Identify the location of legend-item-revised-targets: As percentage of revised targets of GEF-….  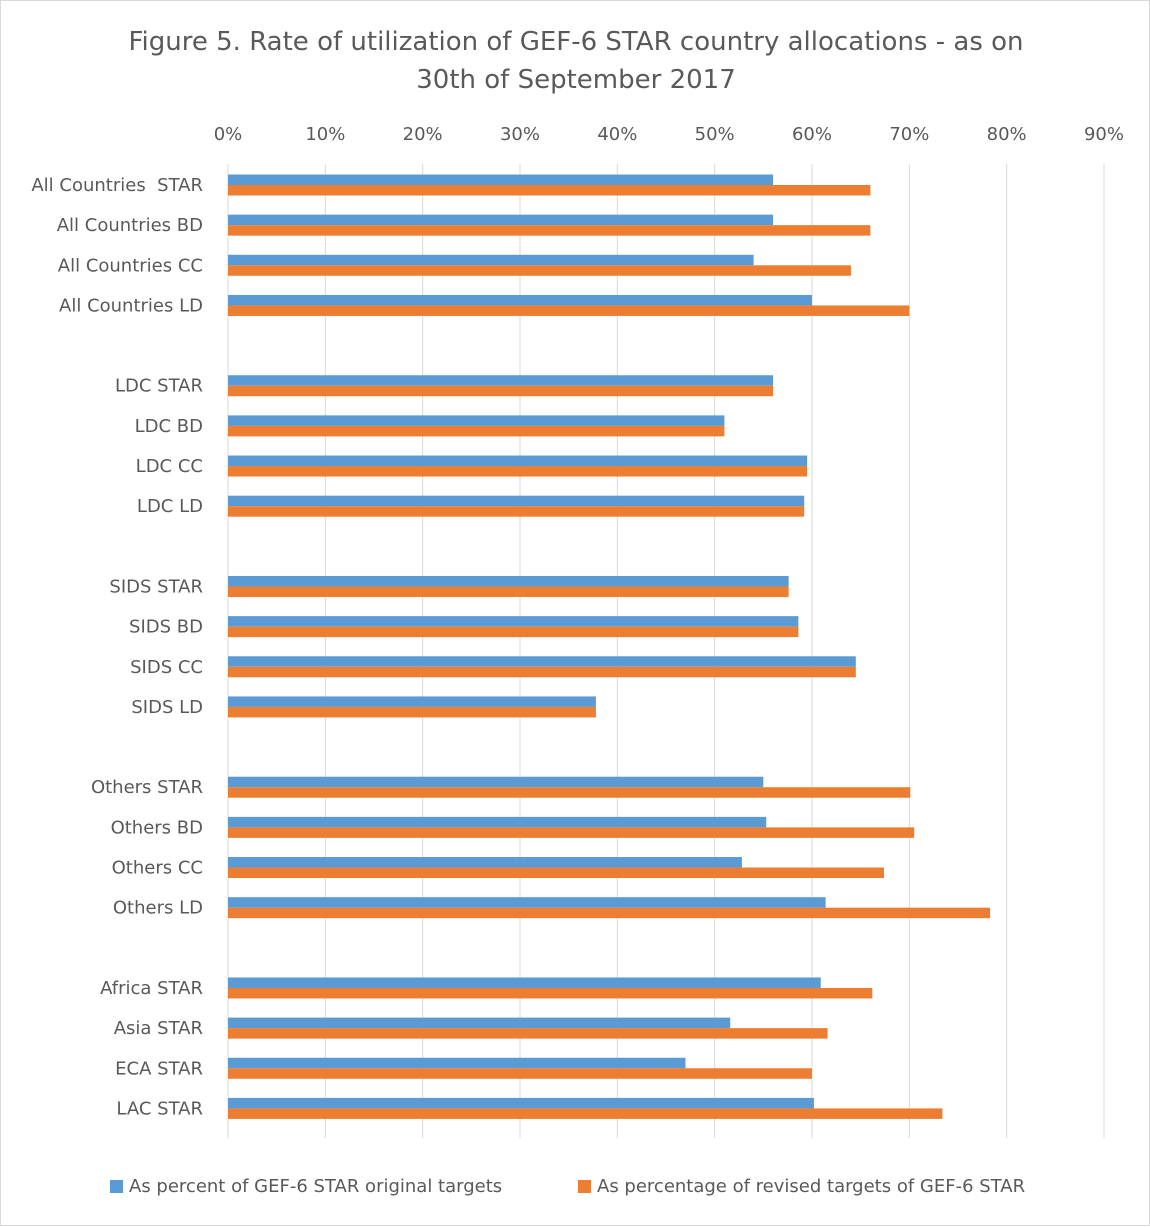
(801, 1186).